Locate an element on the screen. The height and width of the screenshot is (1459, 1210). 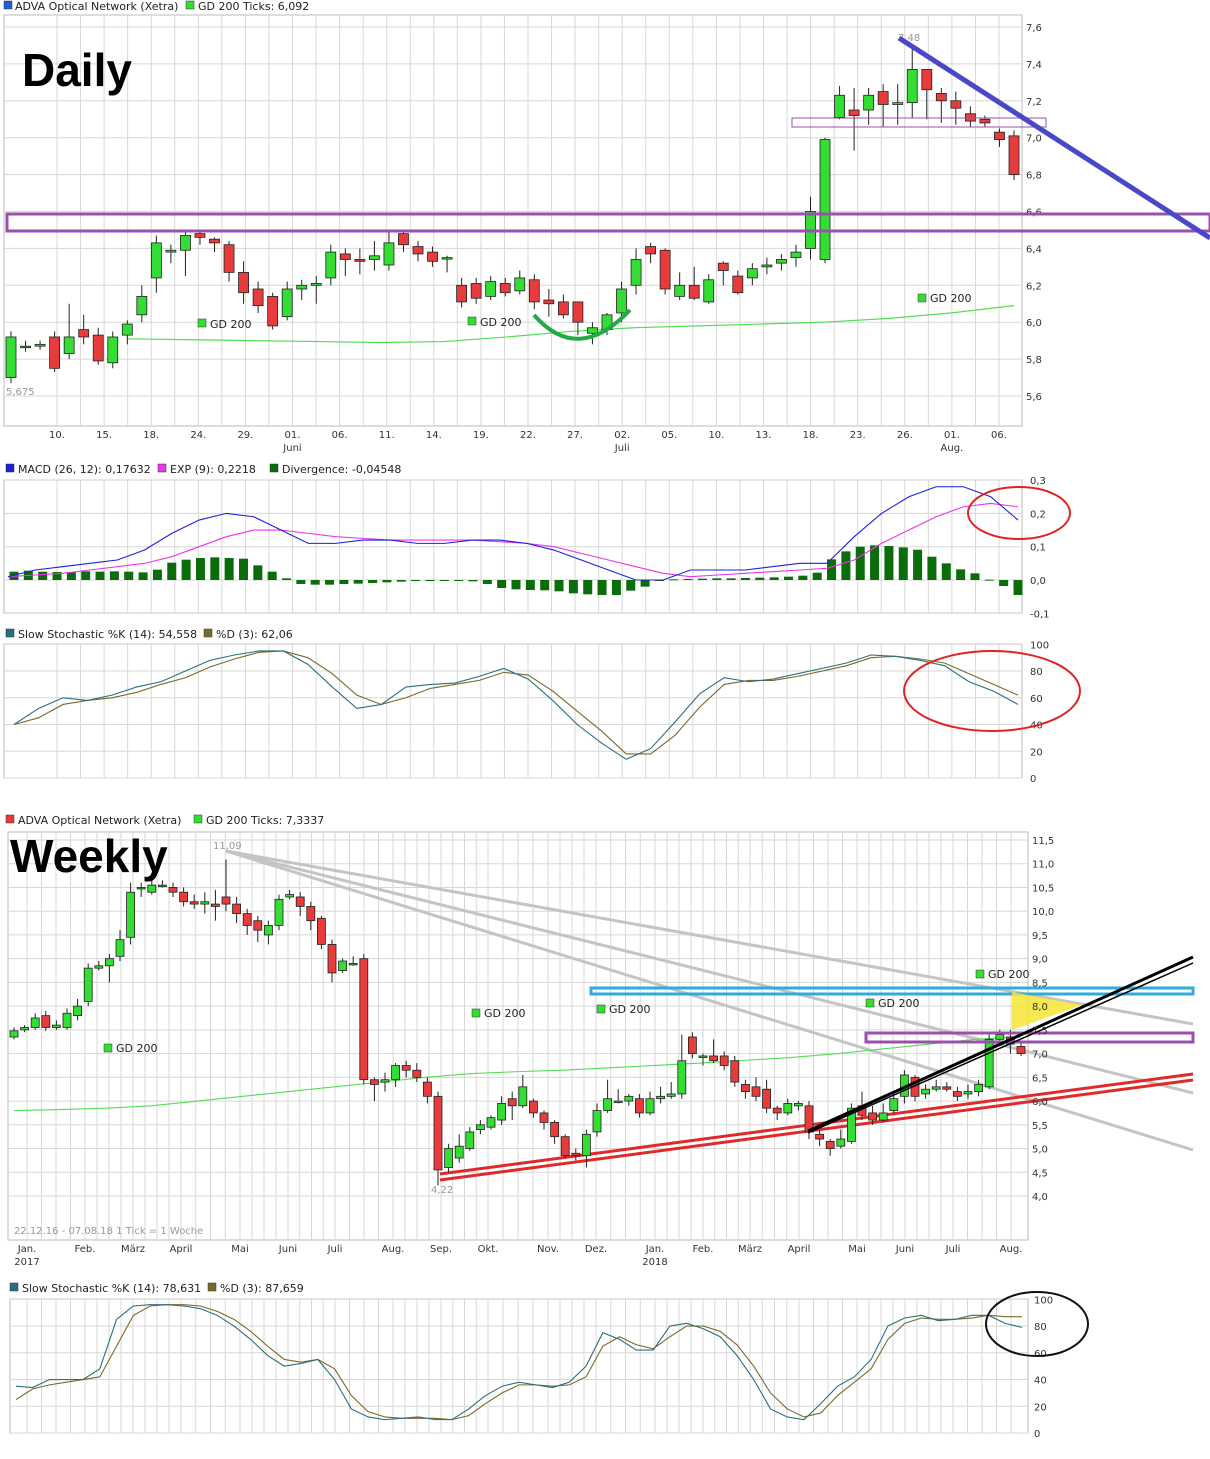
y-tick-label: 6,4 is located at coordinates (1034, 249).